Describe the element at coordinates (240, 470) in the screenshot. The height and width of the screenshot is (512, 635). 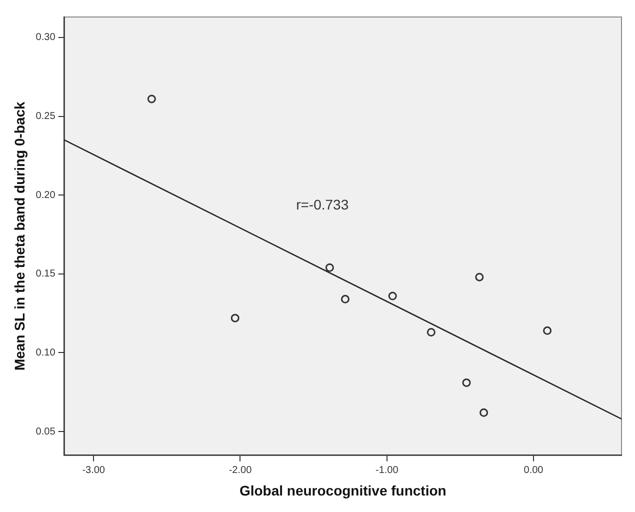
I see `x-tick-label: -2.00` at that location.